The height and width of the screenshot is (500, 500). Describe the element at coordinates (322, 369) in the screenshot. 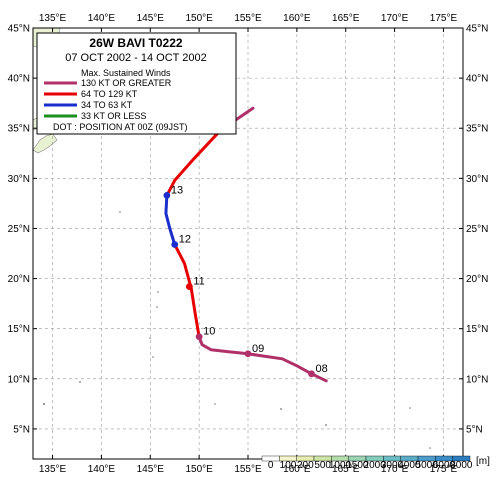

I see `position-label: 08` at that location.